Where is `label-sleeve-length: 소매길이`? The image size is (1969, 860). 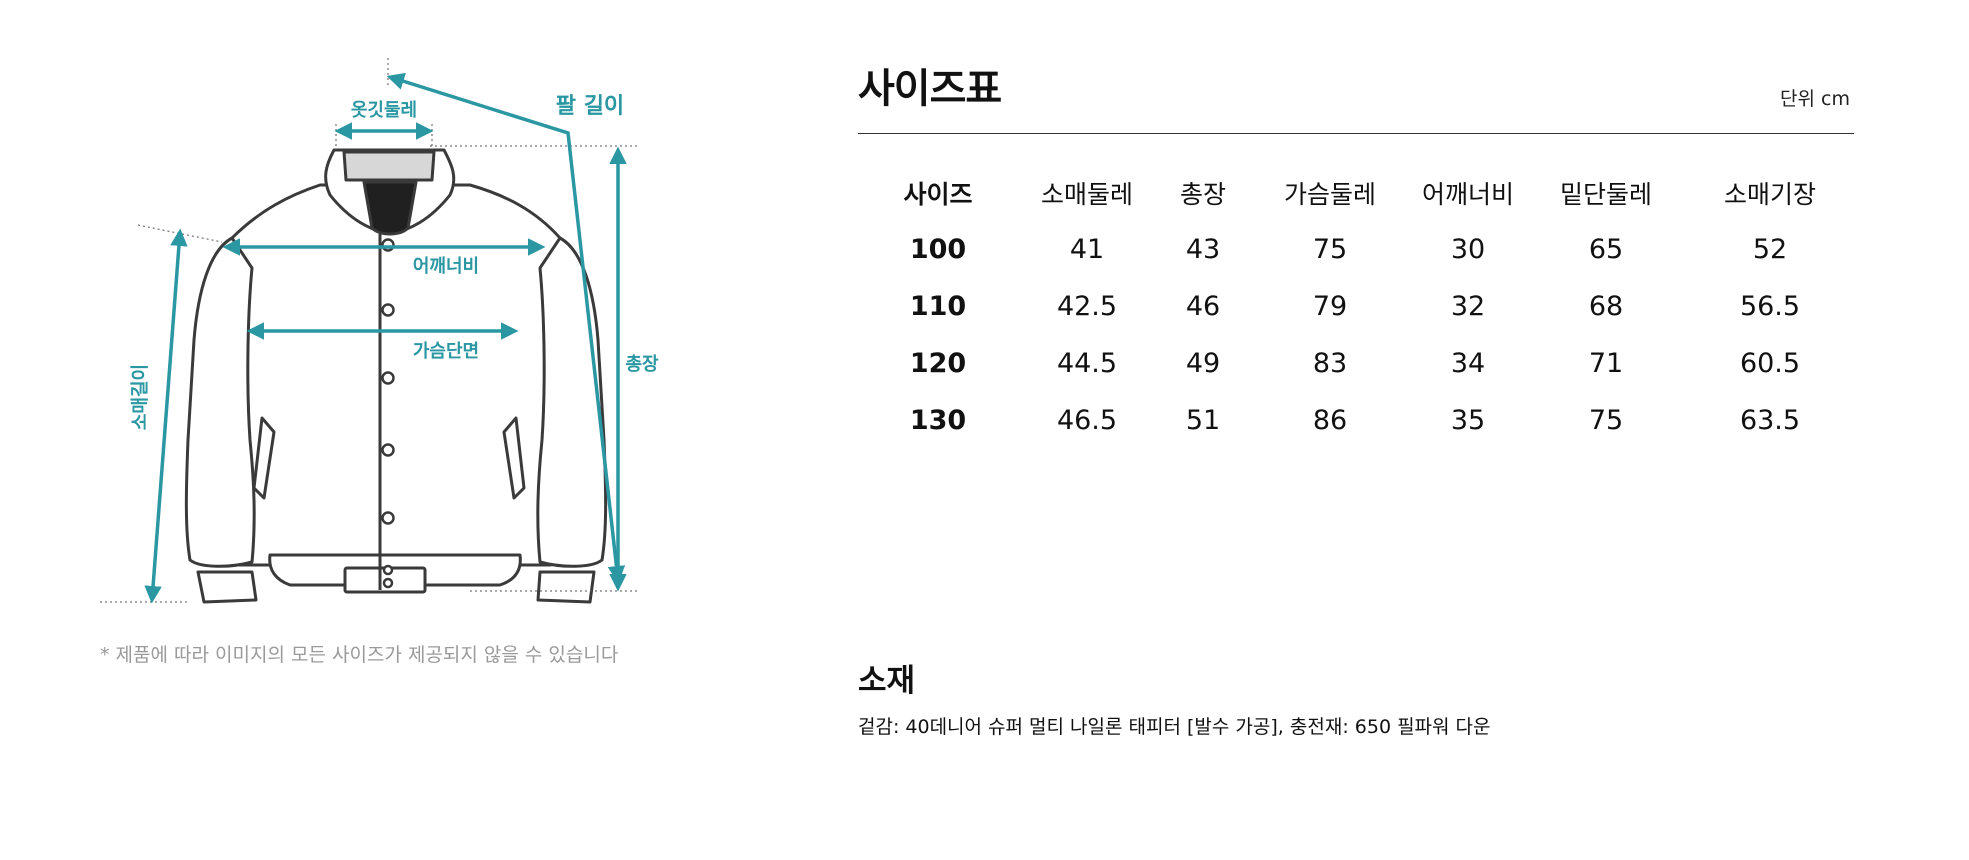 label-sleeve-length: 소매길이 is located at coordinates (140, 397).